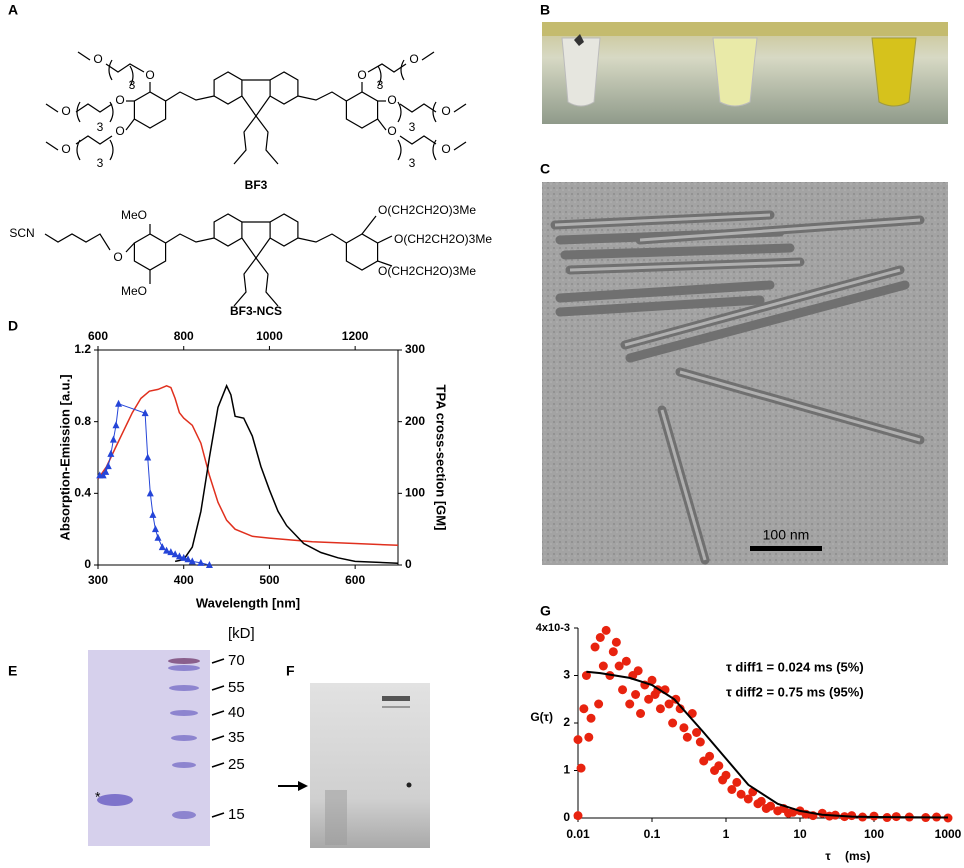 This screenshot has width=964, height=868. Describe the element at coordinates (12, 671) in the screenshot. I see `panel-label: E` at that location.